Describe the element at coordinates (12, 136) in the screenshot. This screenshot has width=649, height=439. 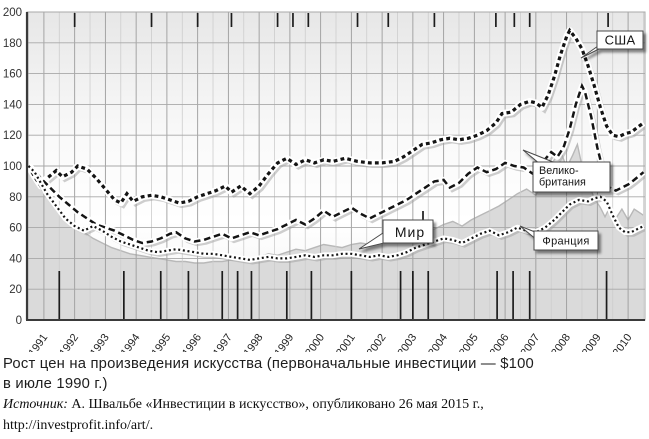
I see `y-axis-label-120: 120` at that location.